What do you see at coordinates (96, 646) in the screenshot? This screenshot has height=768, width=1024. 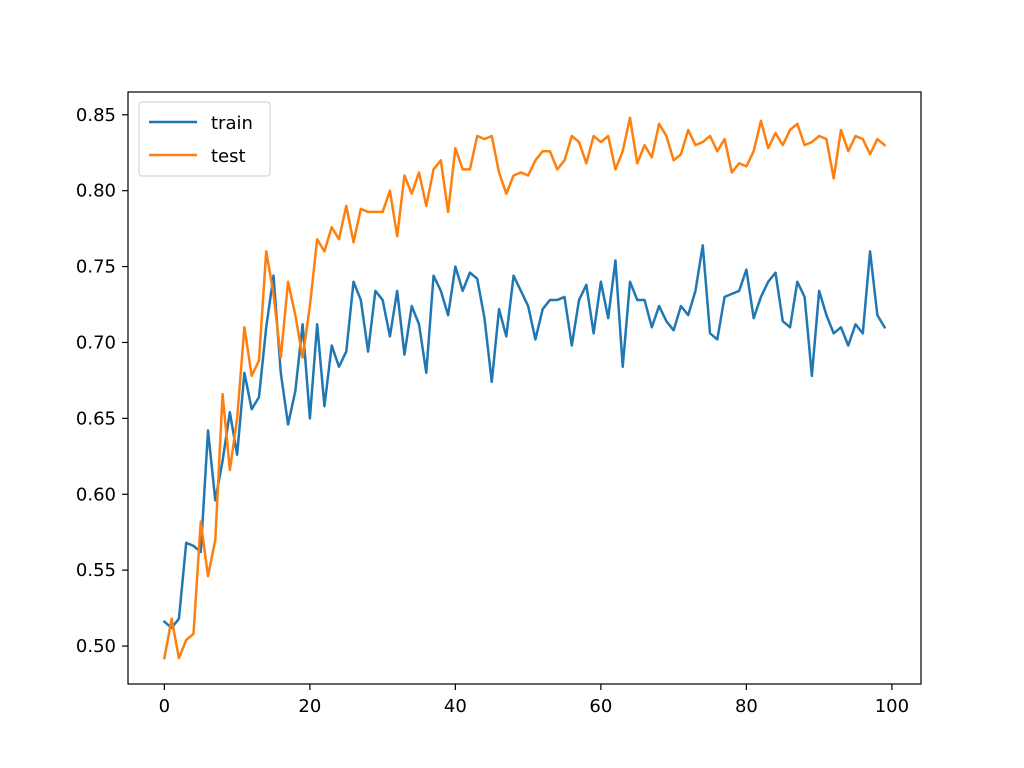 I see `y-tick-label: 0.50` at bounding box center [96, 646].